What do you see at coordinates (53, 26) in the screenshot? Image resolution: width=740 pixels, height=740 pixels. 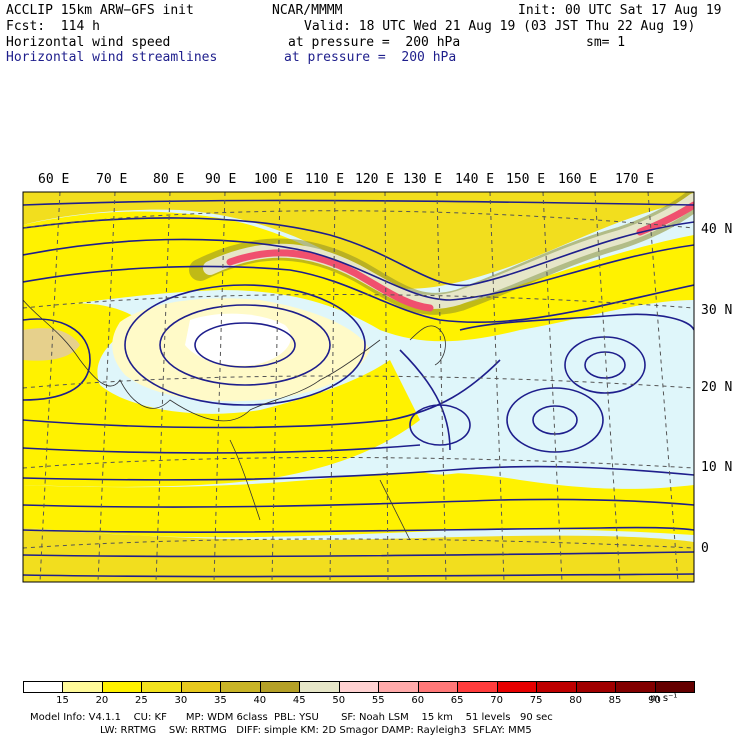 I see `forecast-hour: Fcst: 114 h` at bounding box center [53, 26].